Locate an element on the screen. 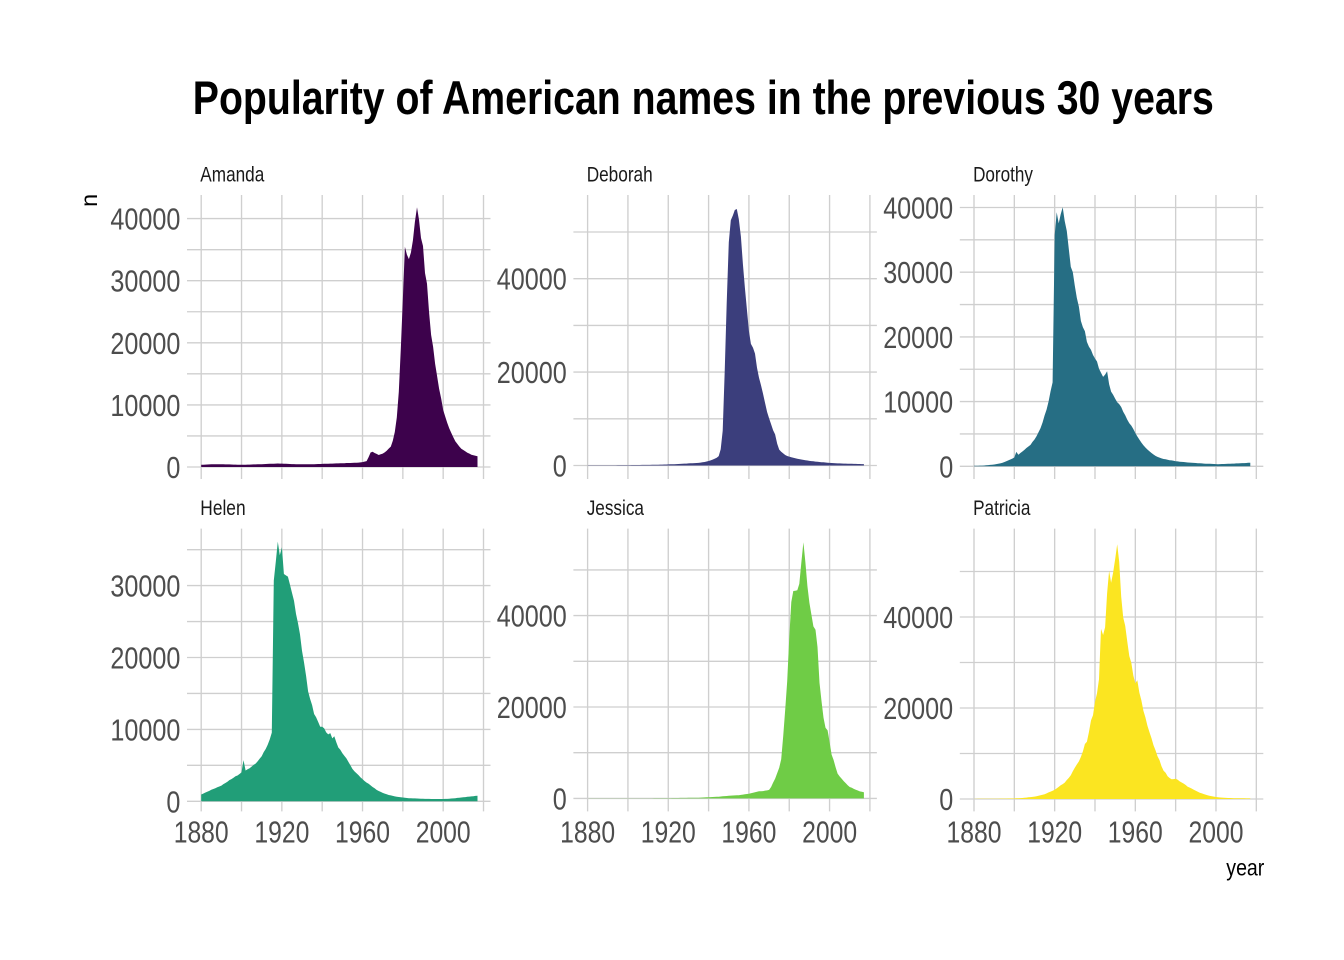  svg-text: n is located at coordinates (89, 200).